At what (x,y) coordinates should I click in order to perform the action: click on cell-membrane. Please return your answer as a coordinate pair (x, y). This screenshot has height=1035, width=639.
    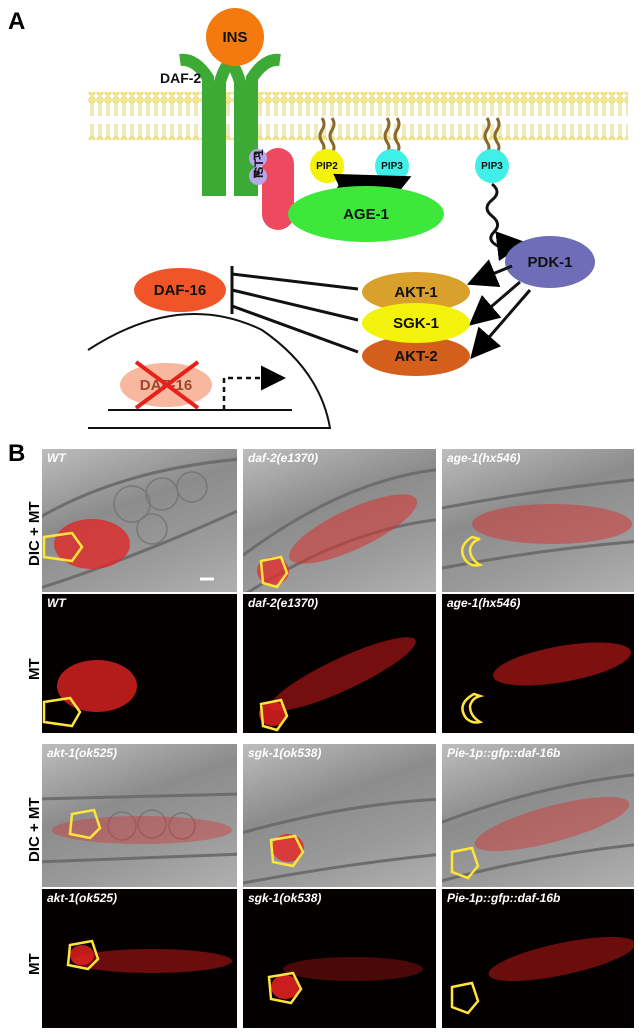
    Looking at the image, I should click on (358, 116).